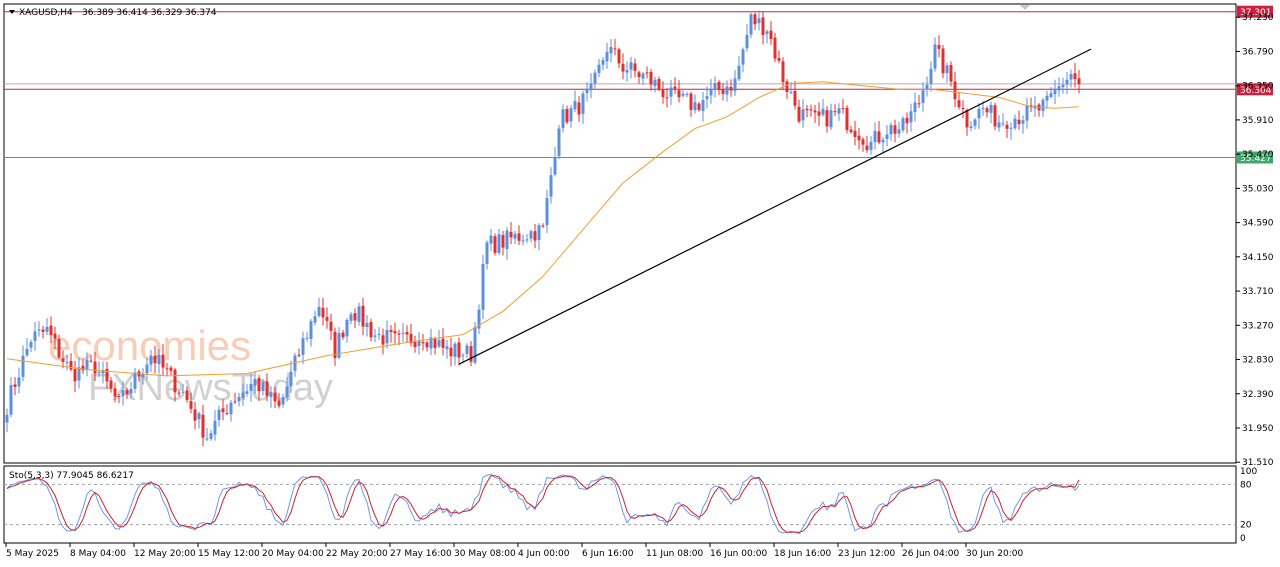 The height and width of the screenshot is (567, 1280). I want to click on price-tick-label: 34.590, so click(1258, 224).